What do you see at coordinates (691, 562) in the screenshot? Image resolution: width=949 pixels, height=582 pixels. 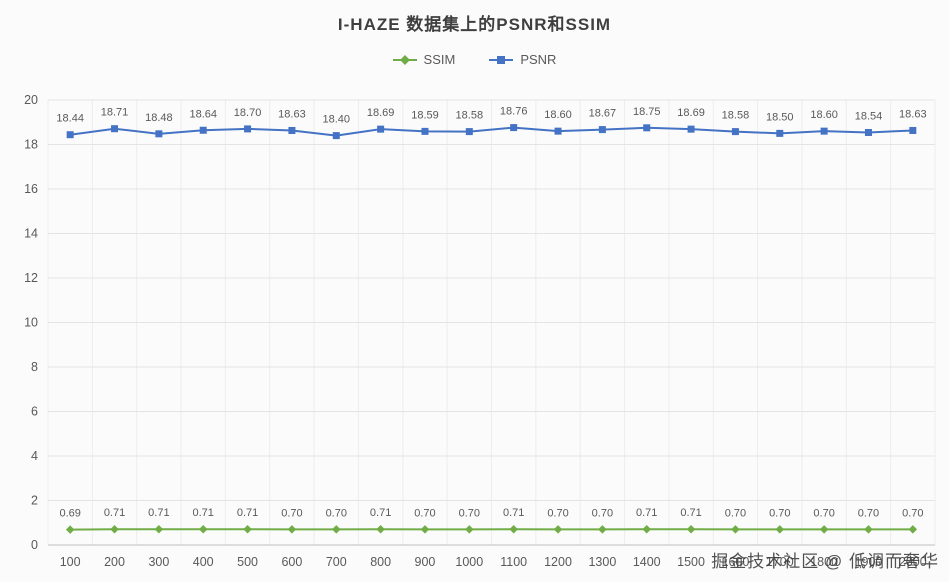 I see `x-tick-label: 1500` at bounding box center [691, 562].